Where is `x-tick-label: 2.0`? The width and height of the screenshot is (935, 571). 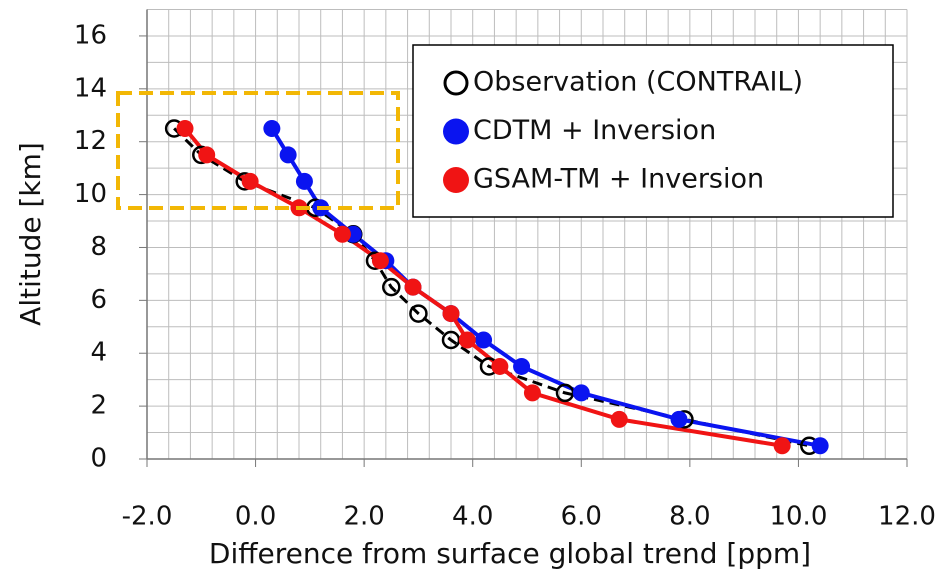
x-tick-label: 2.0 is located at coordinates (363, 517).